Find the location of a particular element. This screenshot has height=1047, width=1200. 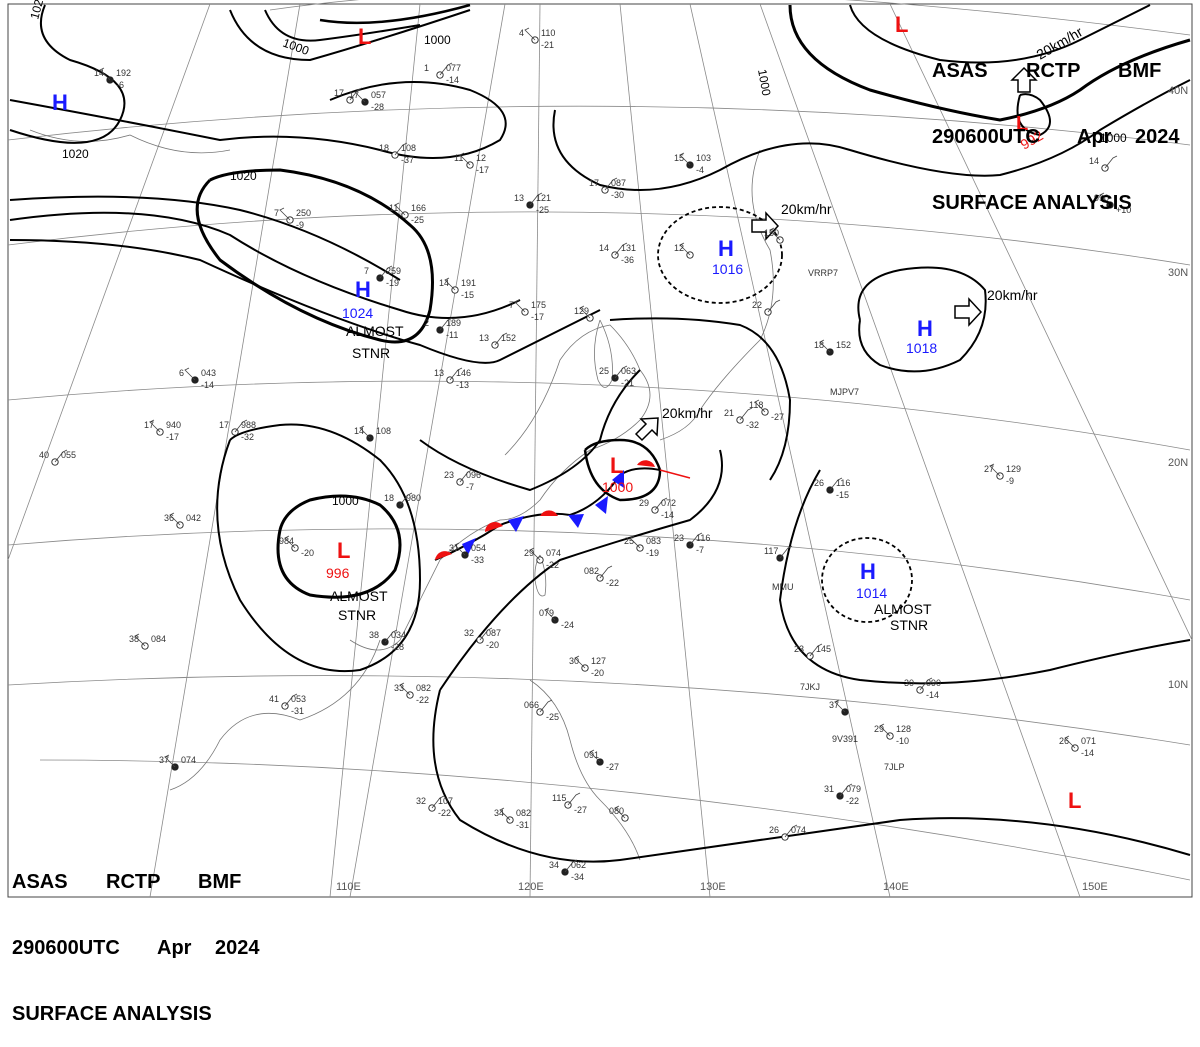

station-pressure: 072 is located at coordinates (668, 503).